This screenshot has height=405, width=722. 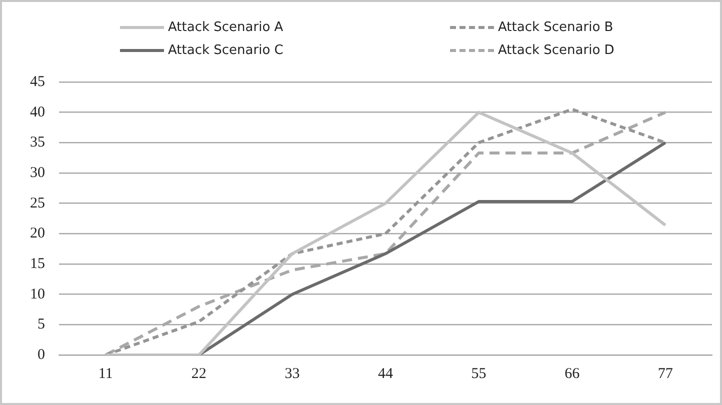 What do you see at coordinates (37, 142) in the screenshot?
I see `y-tick-label: 35` at bounding box center [37, 142].